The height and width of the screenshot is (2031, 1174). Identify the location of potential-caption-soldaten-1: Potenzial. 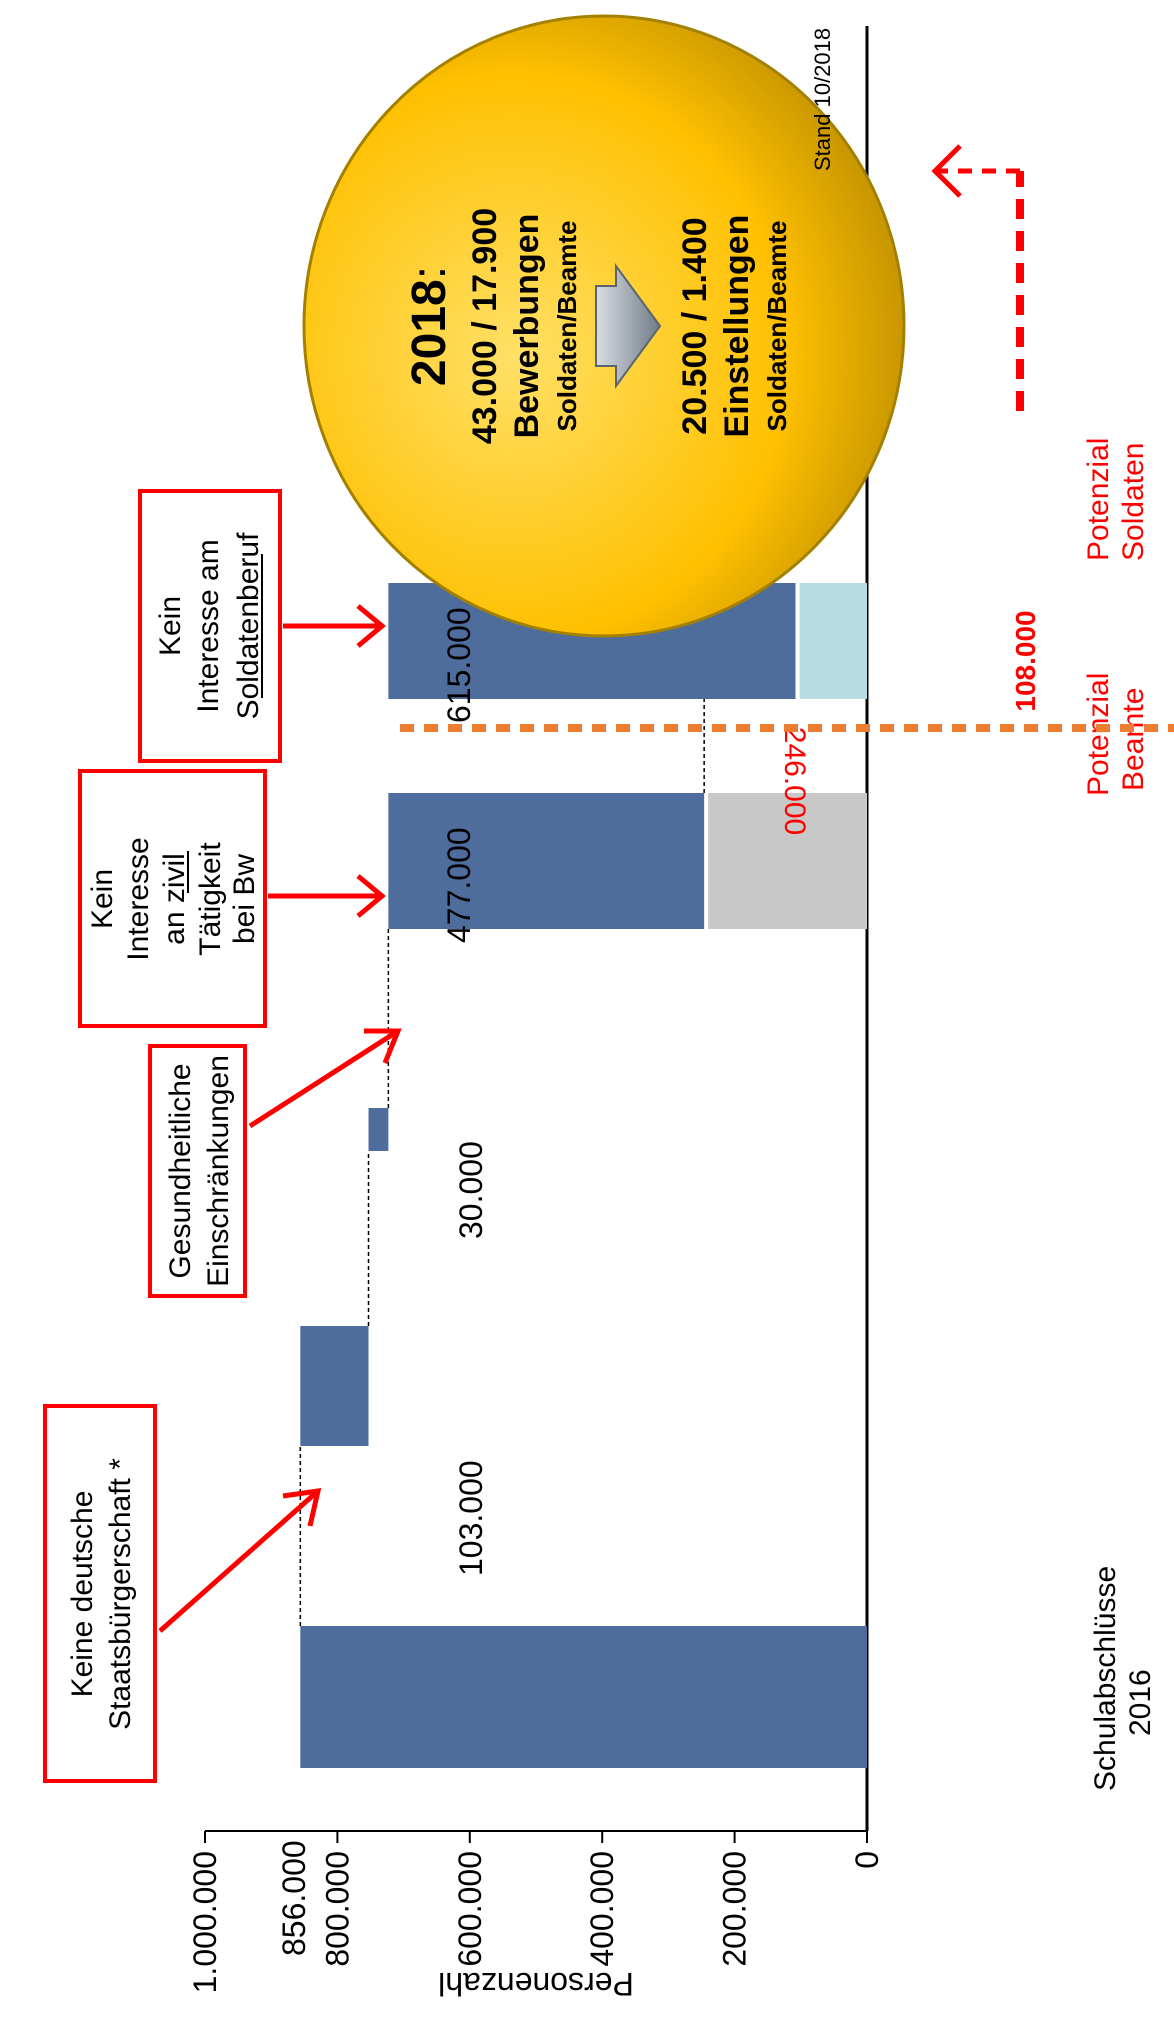
(1098, 499).